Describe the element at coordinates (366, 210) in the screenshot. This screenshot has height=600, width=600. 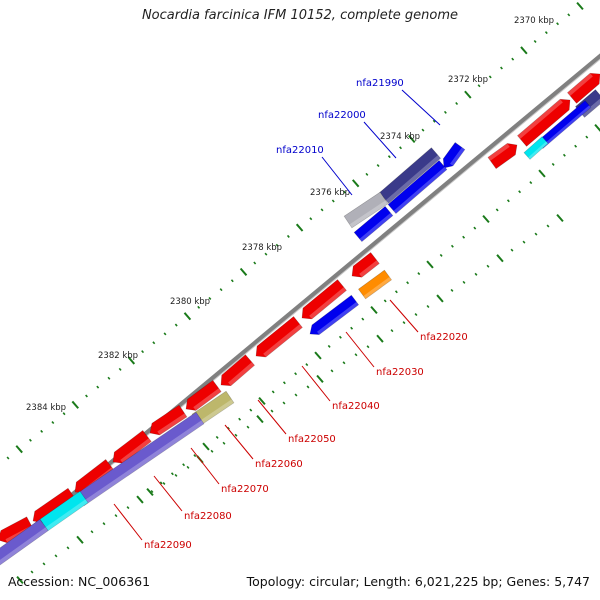
I see `gene-nfa22010-gray` at that location.